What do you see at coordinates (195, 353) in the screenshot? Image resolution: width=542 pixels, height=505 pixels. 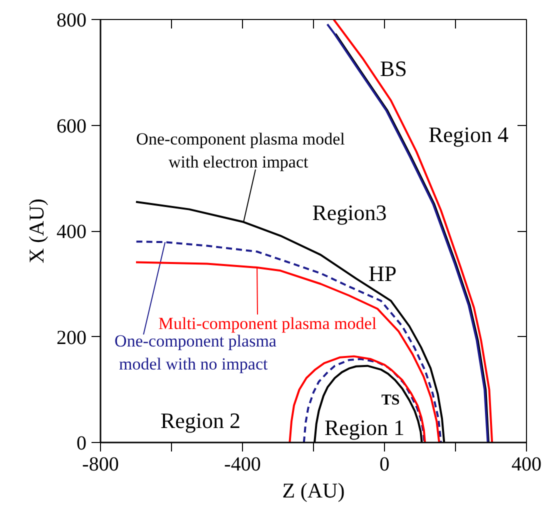 I see `text: One-component plasma model with no impact` at bounding box center [195, 353].